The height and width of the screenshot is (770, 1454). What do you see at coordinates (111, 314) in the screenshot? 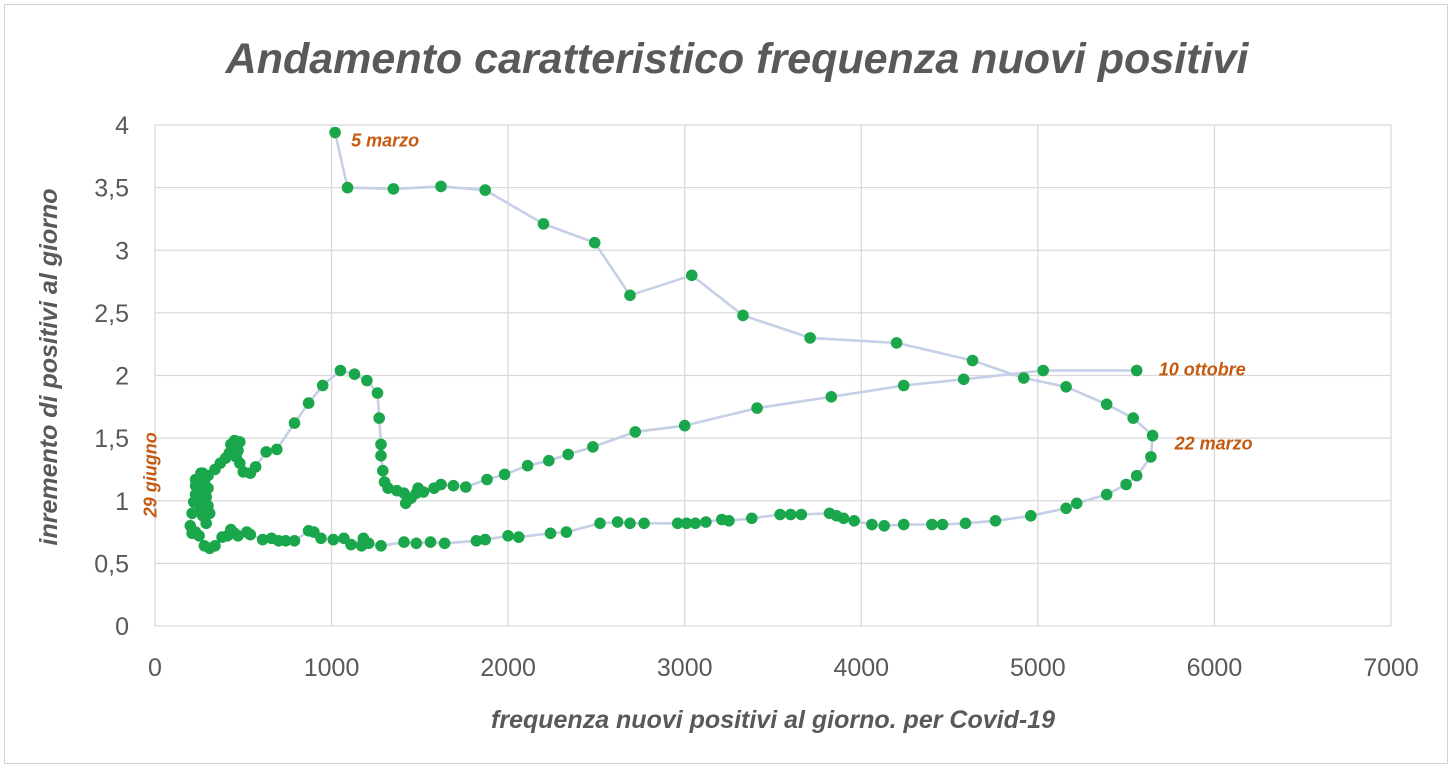
I see `y-tick-label-5: 2,5` at bounding box center [111, 314].